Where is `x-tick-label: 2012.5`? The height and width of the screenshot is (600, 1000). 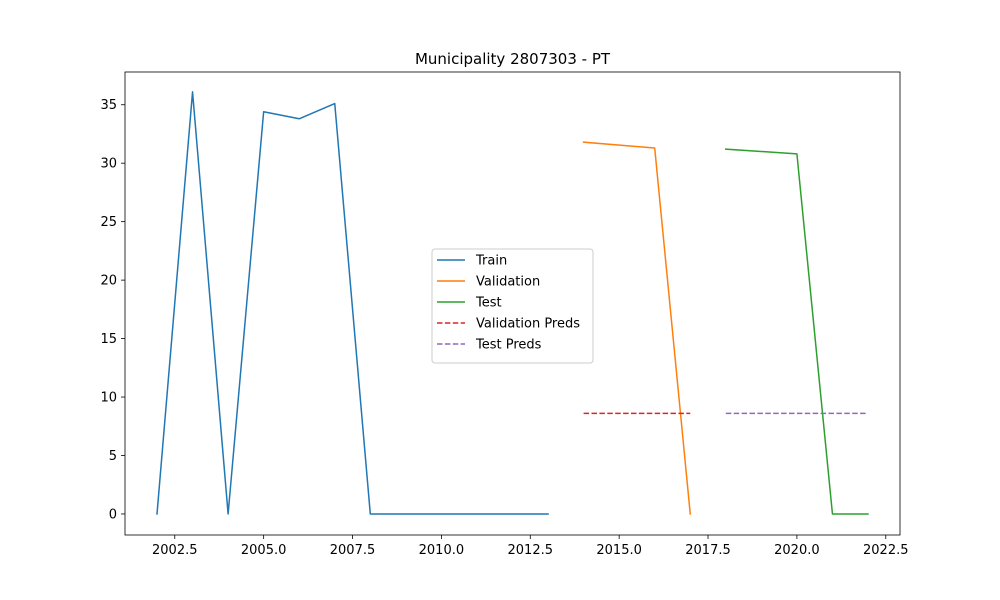
x-tick-label: 2012.5 is located at coordinates (531, 550).